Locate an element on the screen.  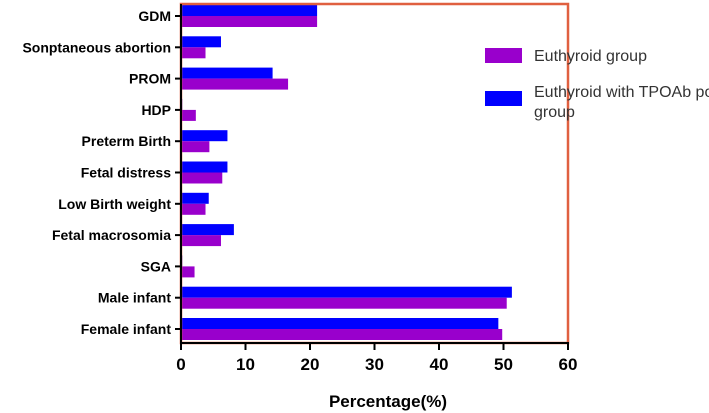
category-label-7: Fetal macrosomia is located at coordinates (111, 235).